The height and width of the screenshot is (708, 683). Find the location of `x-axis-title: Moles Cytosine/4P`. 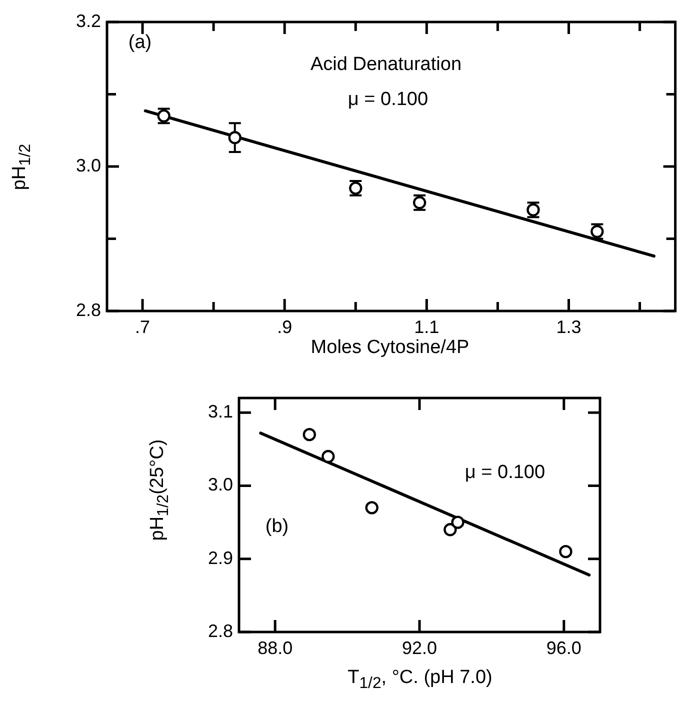

x-axis-title: Moles Cytosine/4P is located at coordinates (390, 348).